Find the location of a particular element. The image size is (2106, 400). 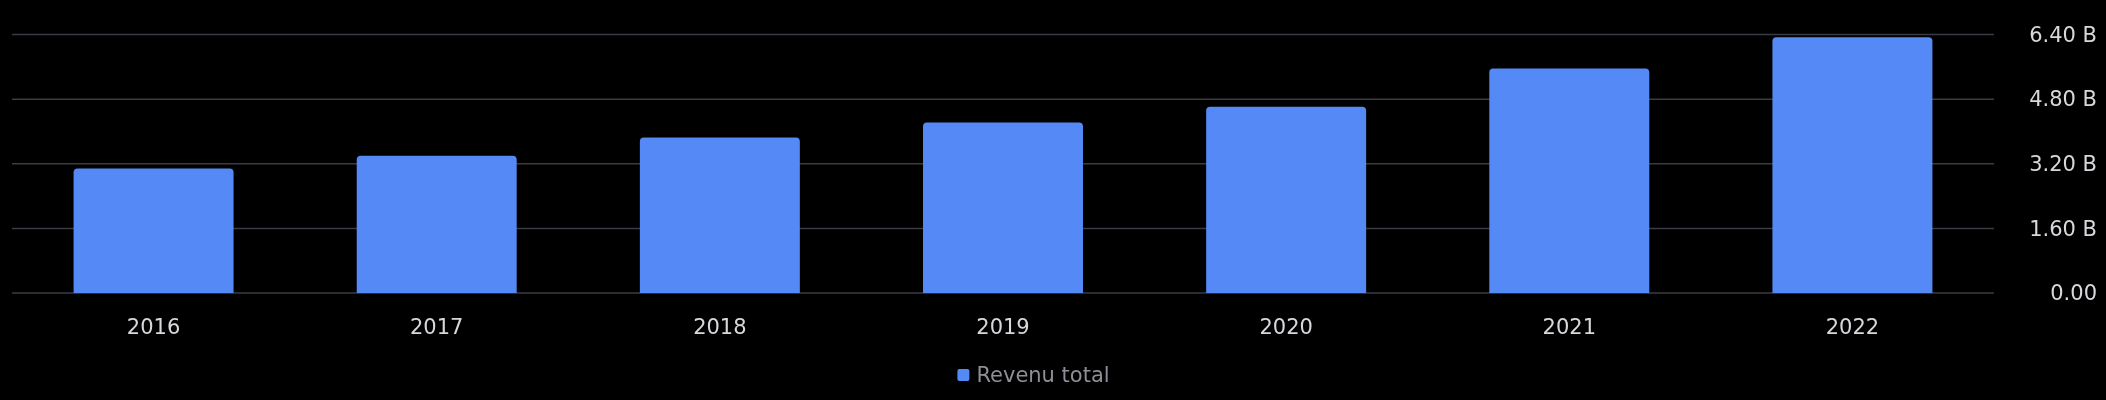

x-tick-label: 2018 is located at coordinates (720, 327).